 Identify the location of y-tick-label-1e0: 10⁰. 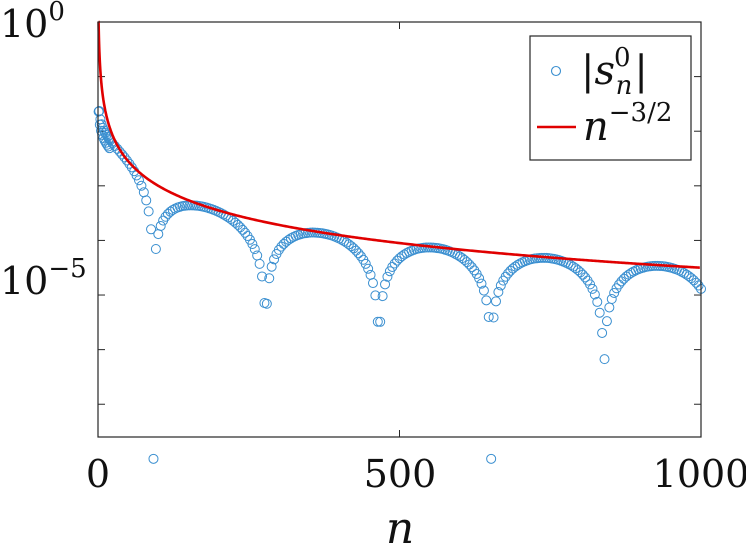
(32, 23).